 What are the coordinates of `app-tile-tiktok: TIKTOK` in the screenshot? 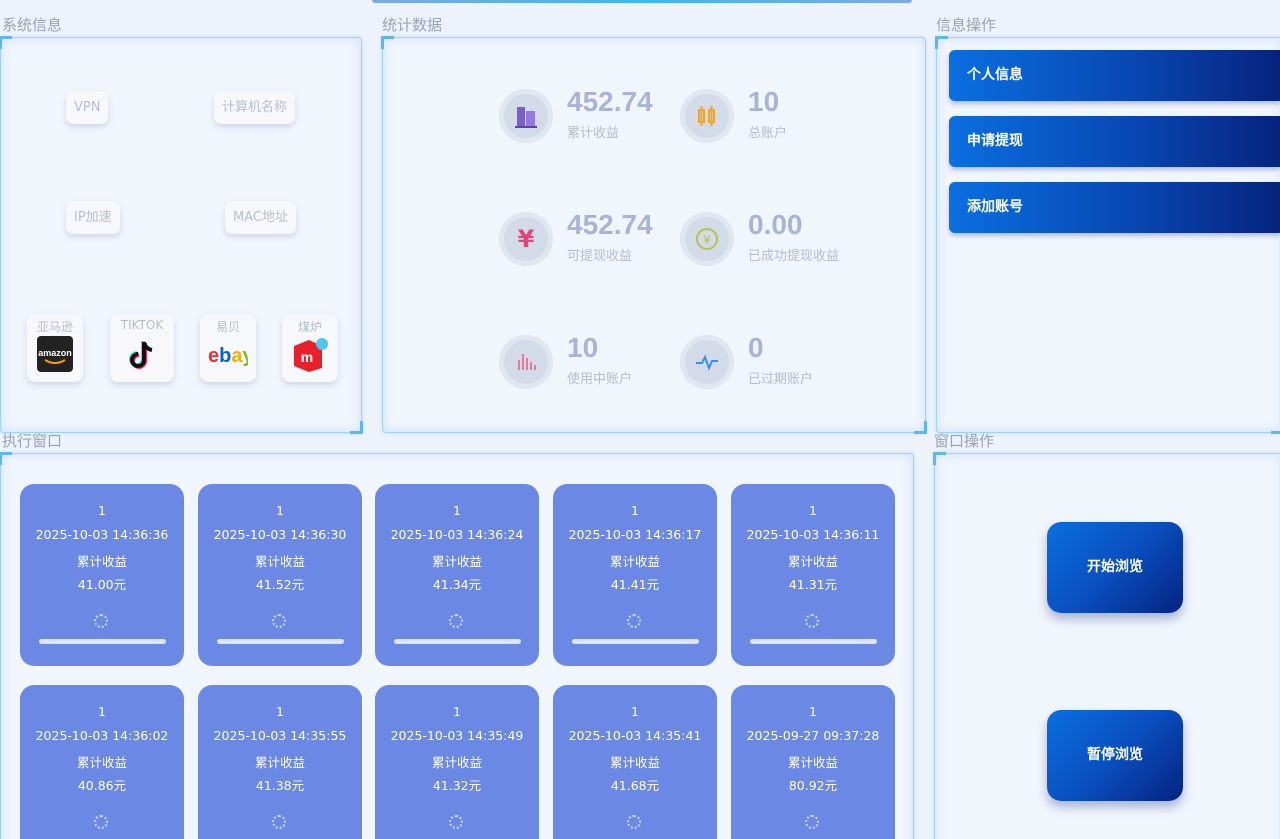 It's located at (142, 348).